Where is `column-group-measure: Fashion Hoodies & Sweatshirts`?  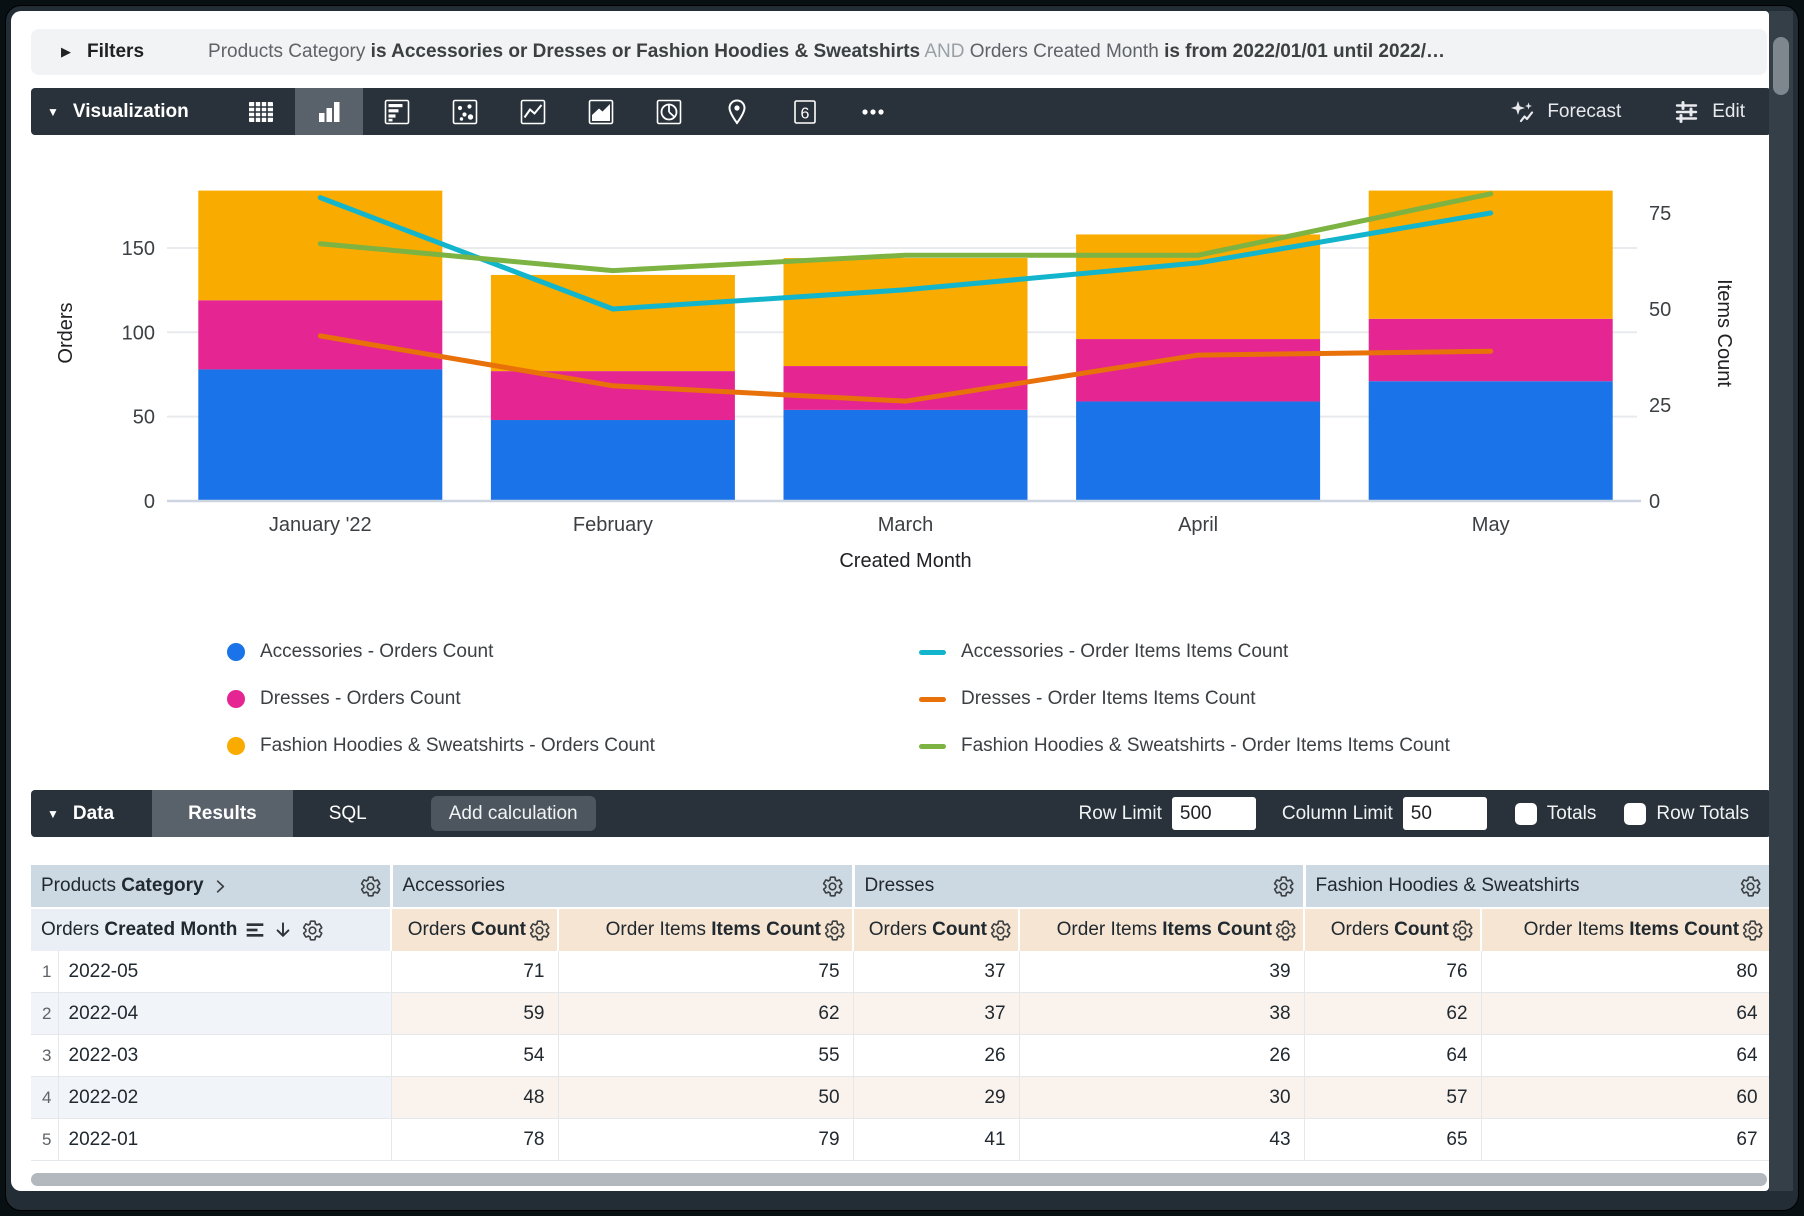
column-group-measure: Fashion Hoodies & Sweatshirts is located at coordinates (1536, 887).